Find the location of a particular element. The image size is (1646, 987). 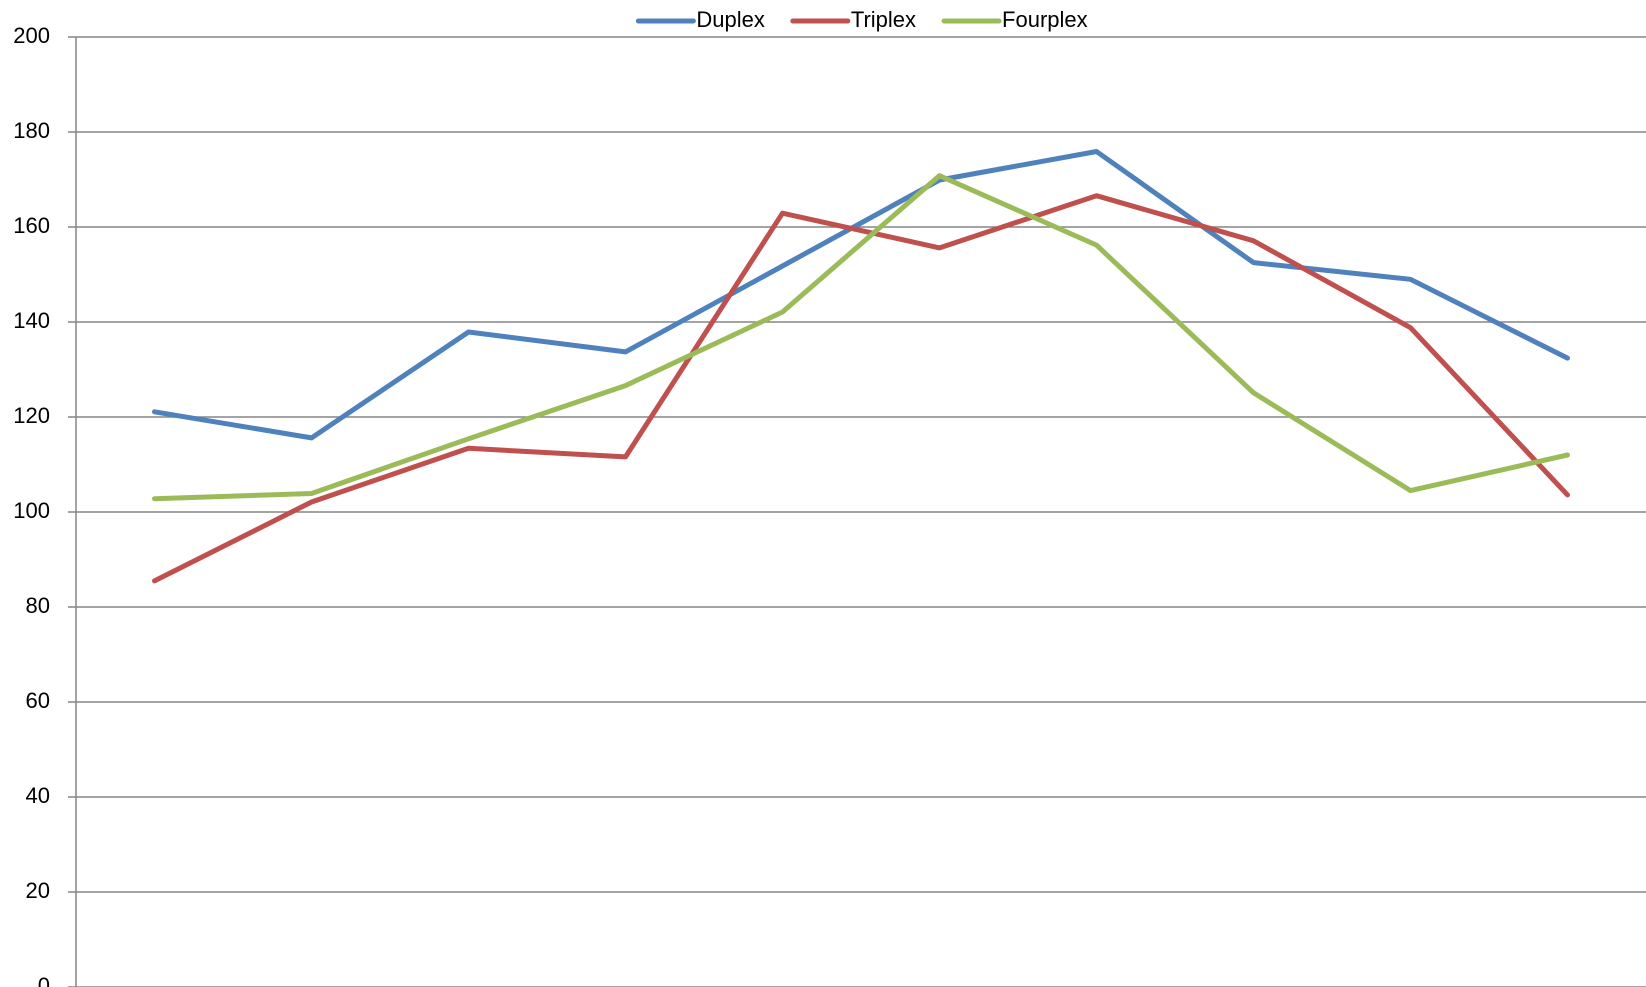

y-tick-label: 160 is located at coordinates (31, 225).